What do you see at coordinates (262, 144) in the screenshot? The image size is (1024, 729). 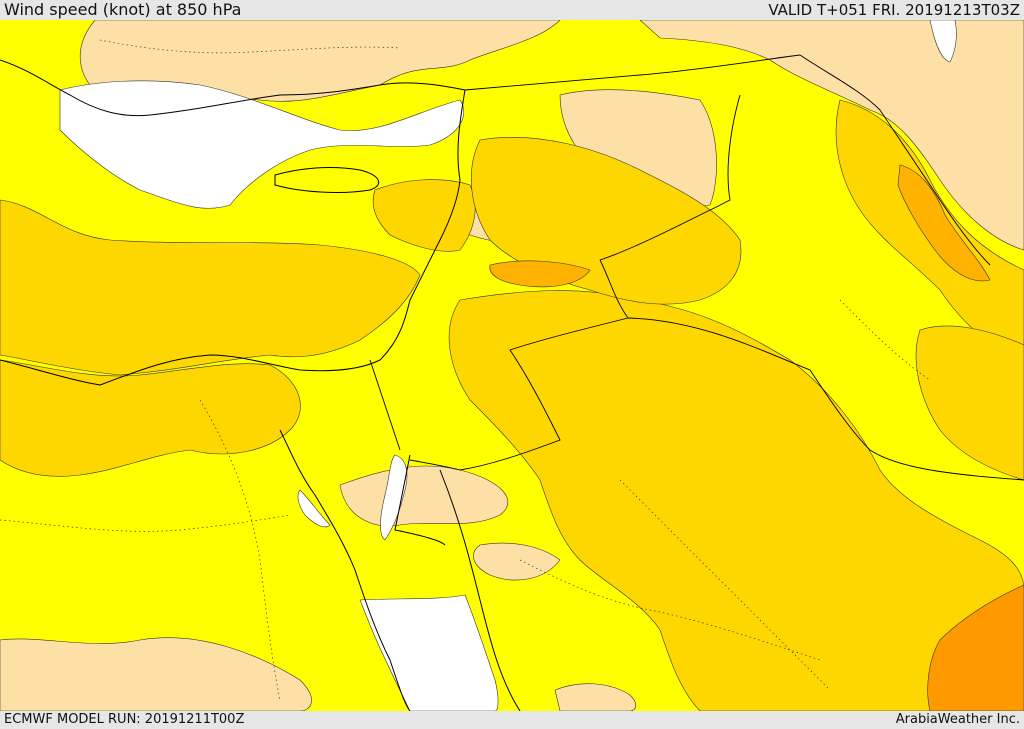 I see `calm-aegean` at bounding box center [262, 144].